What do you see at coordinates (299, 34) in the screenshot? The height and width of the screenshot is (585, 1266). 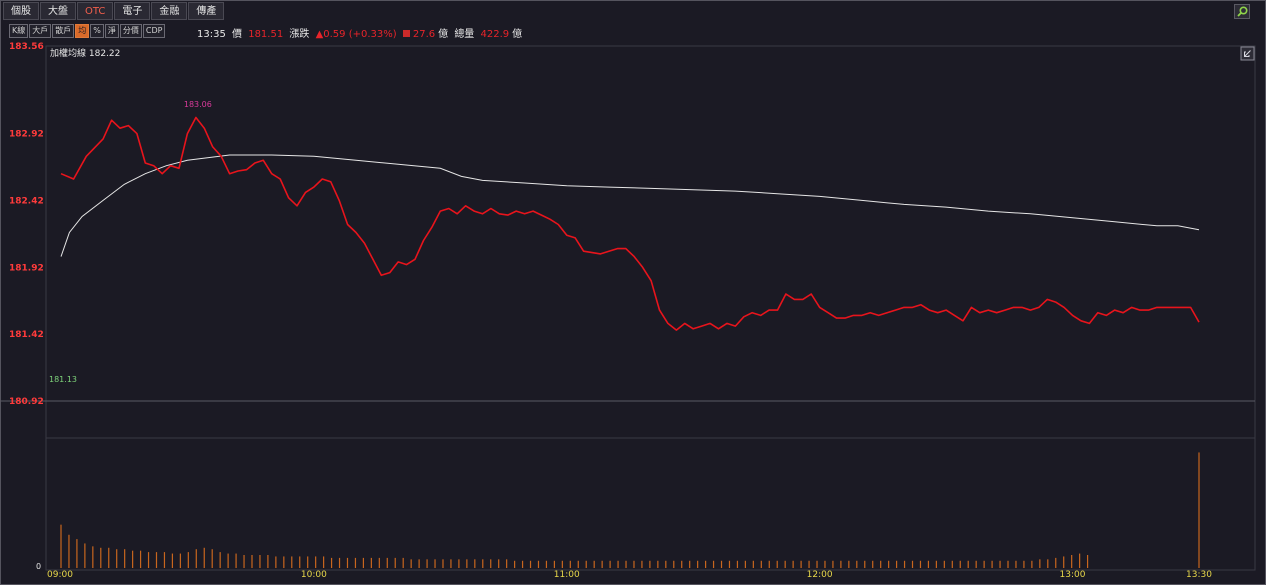 I see `change-label: 漲跌` at bounding box center [299, 34].